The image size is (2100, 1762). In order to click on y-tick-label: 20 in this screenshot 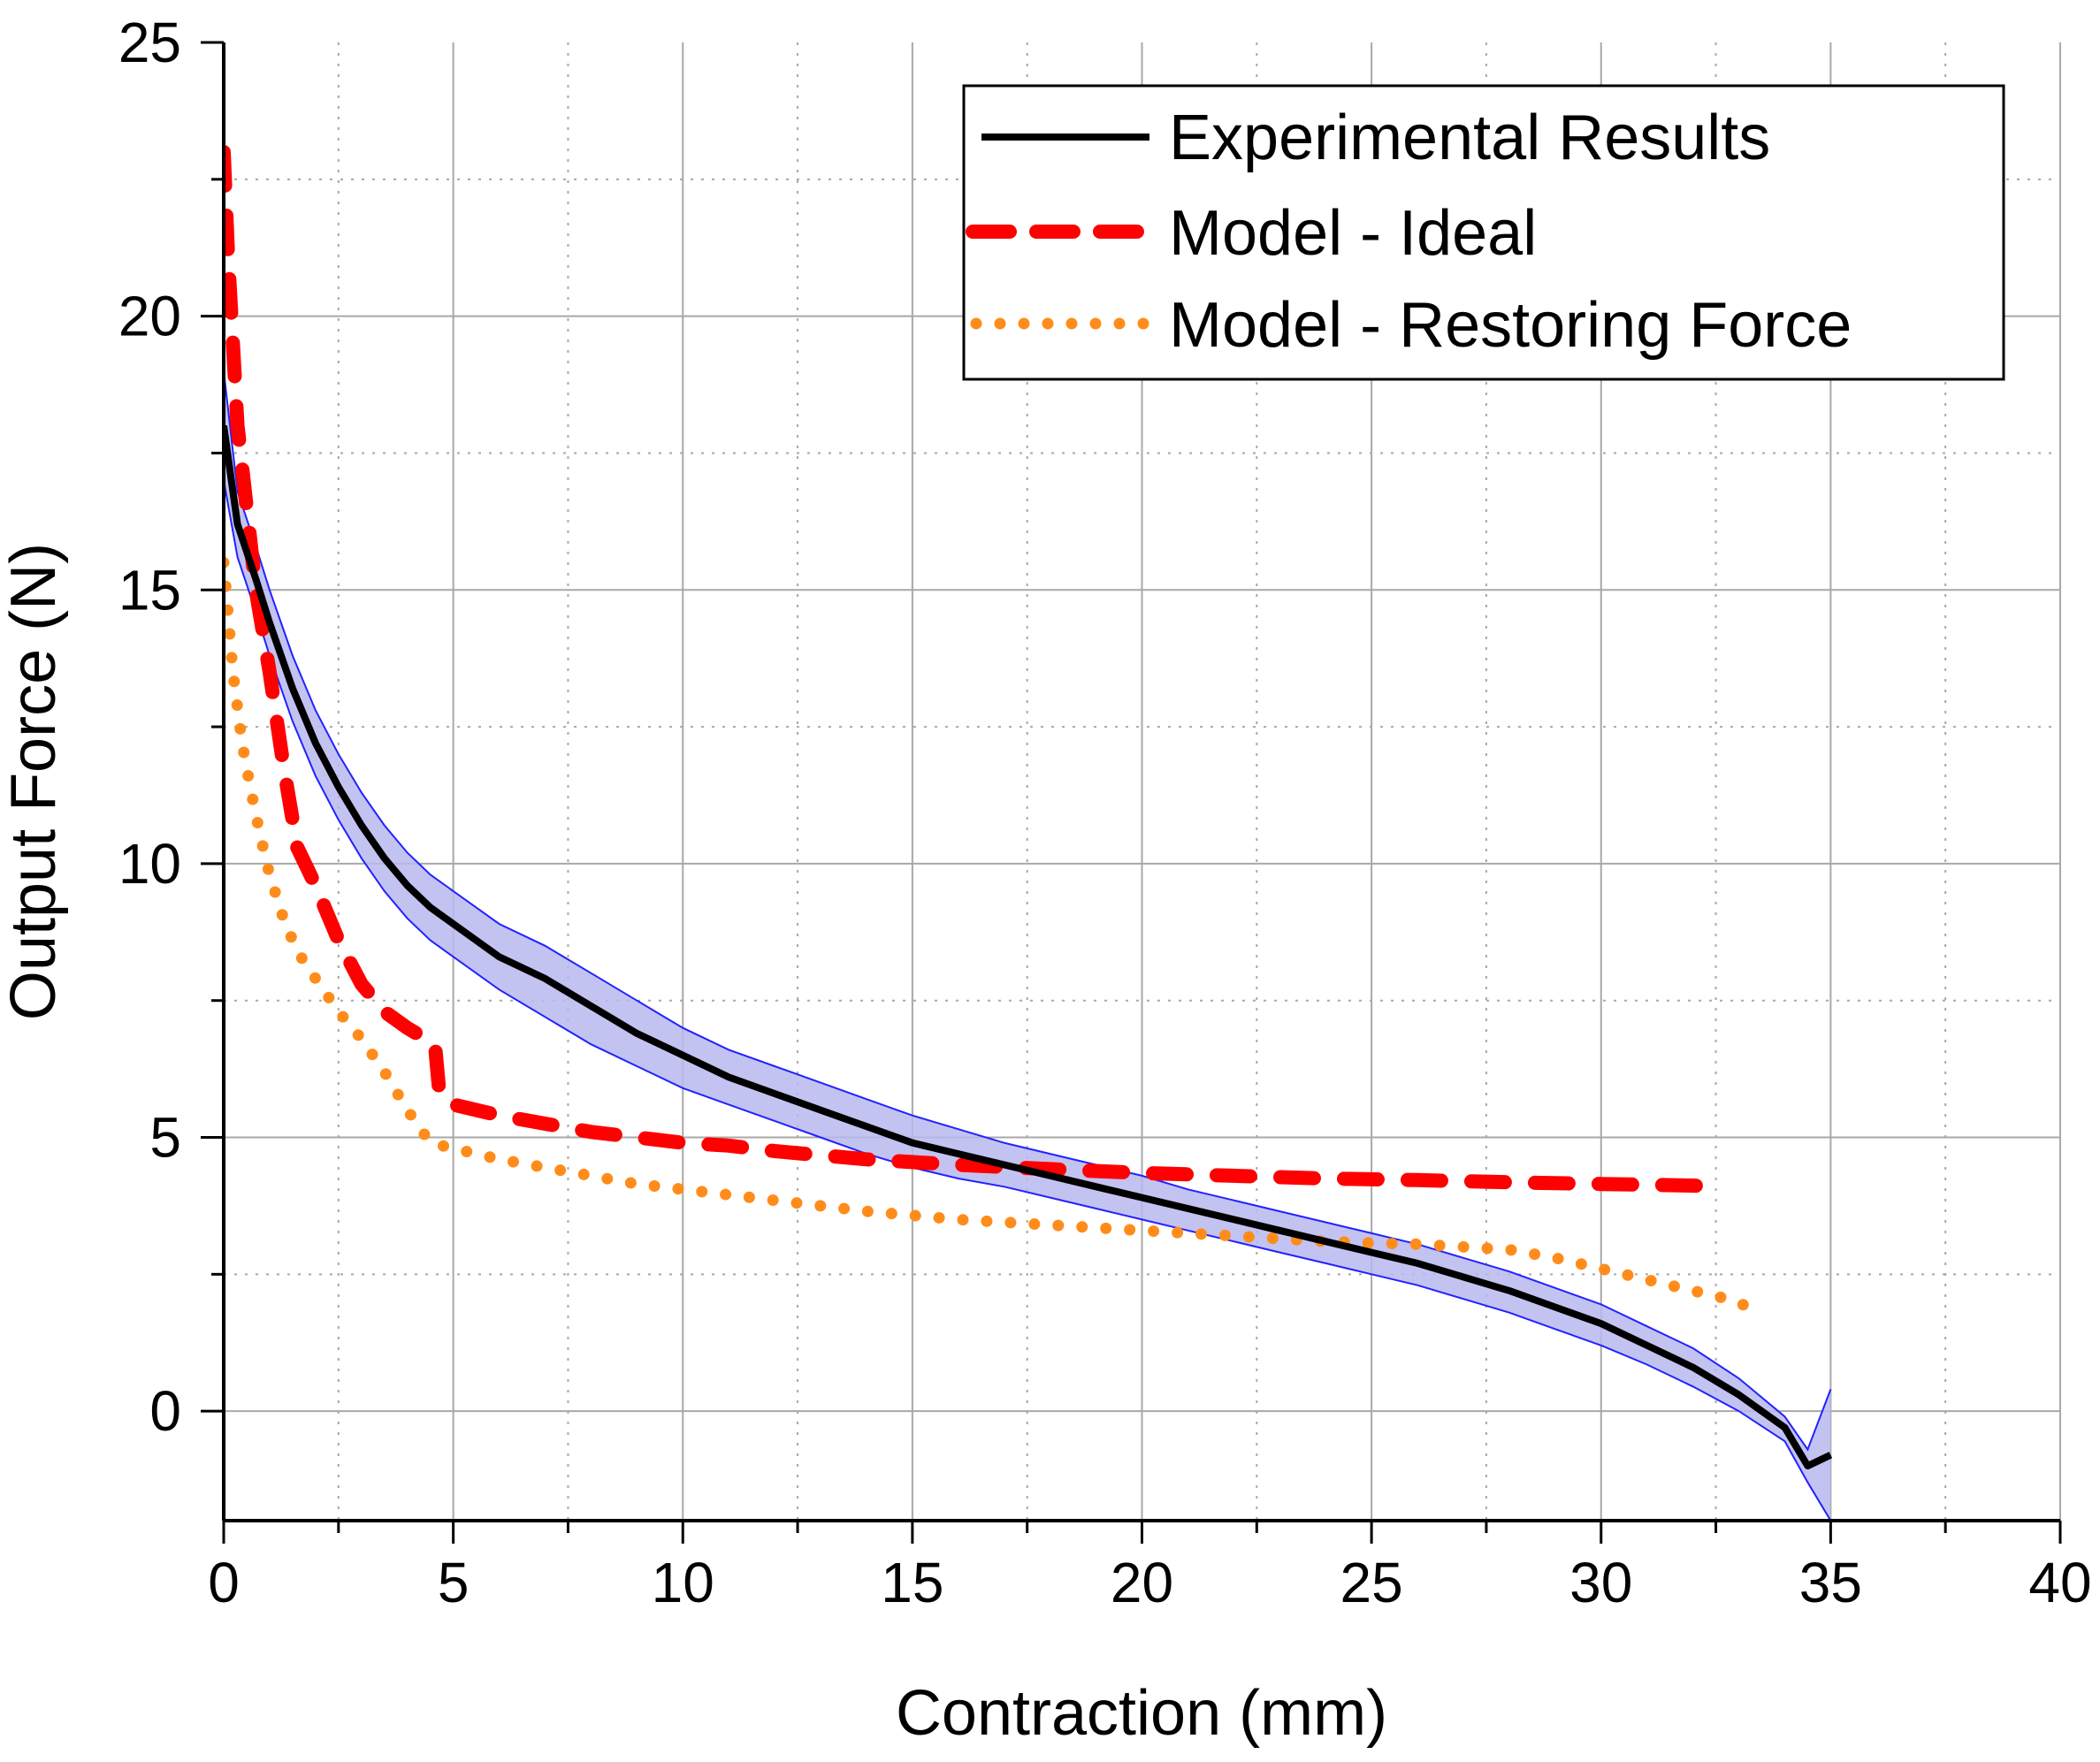, I will do `click(149, 317)`.